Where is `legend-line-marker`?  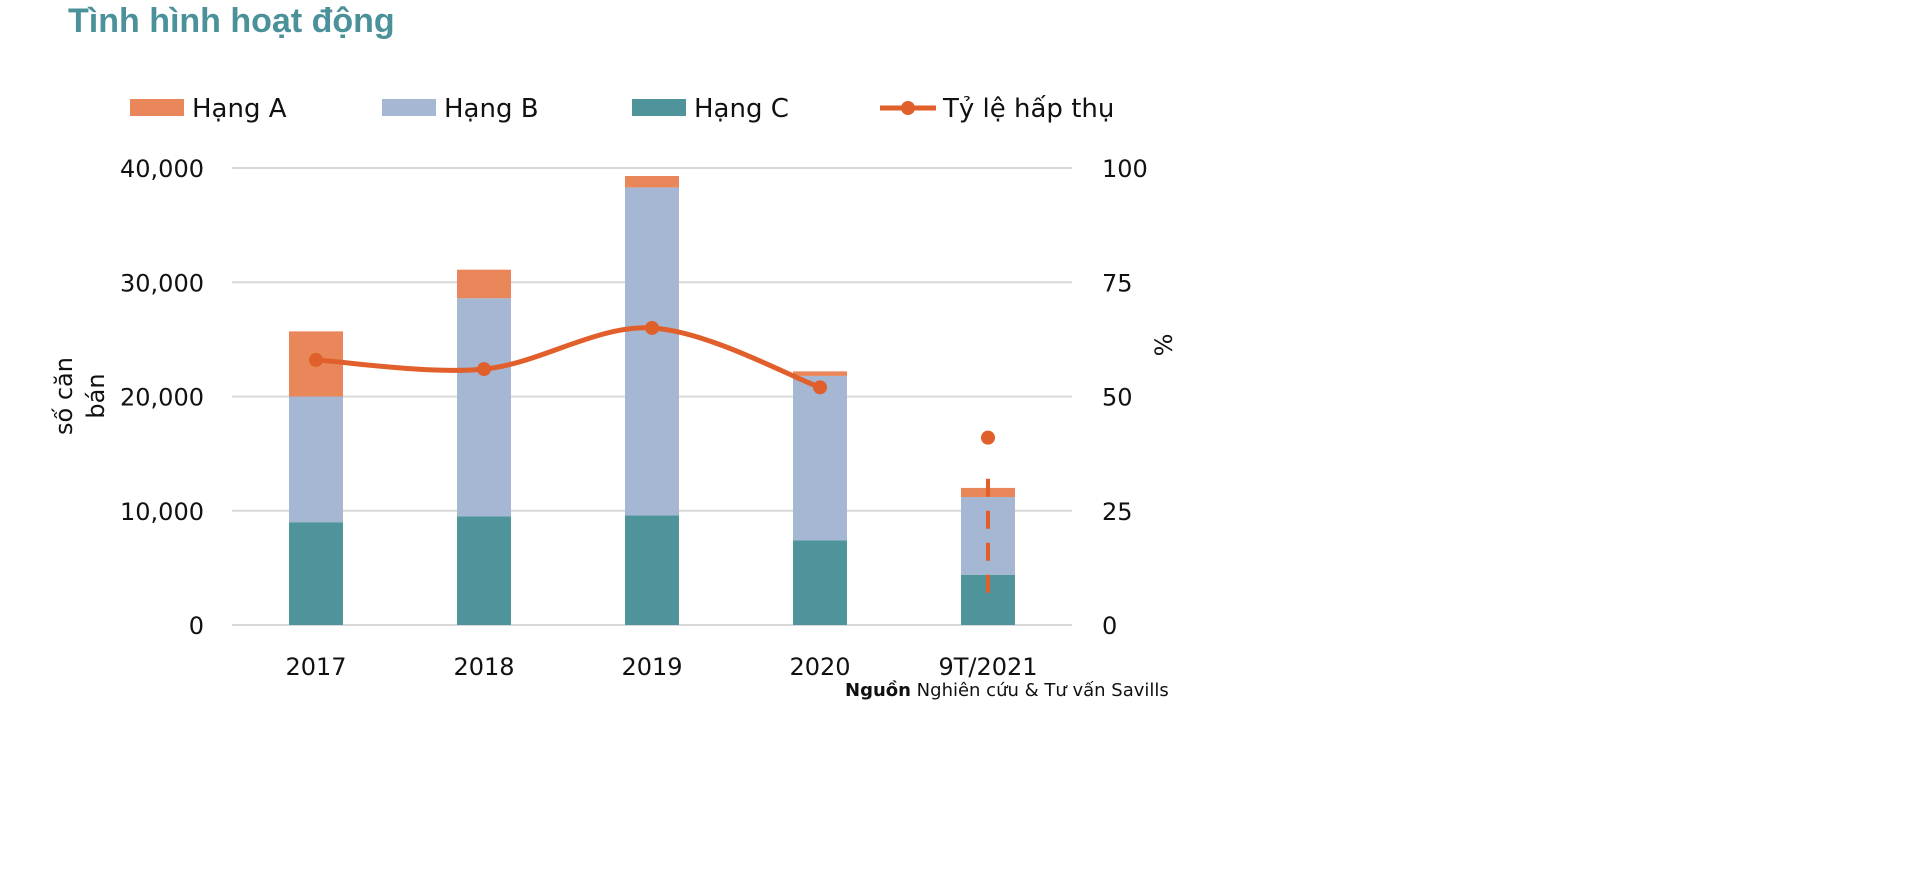
legend-line-marker is located at coordinates (908, 108).